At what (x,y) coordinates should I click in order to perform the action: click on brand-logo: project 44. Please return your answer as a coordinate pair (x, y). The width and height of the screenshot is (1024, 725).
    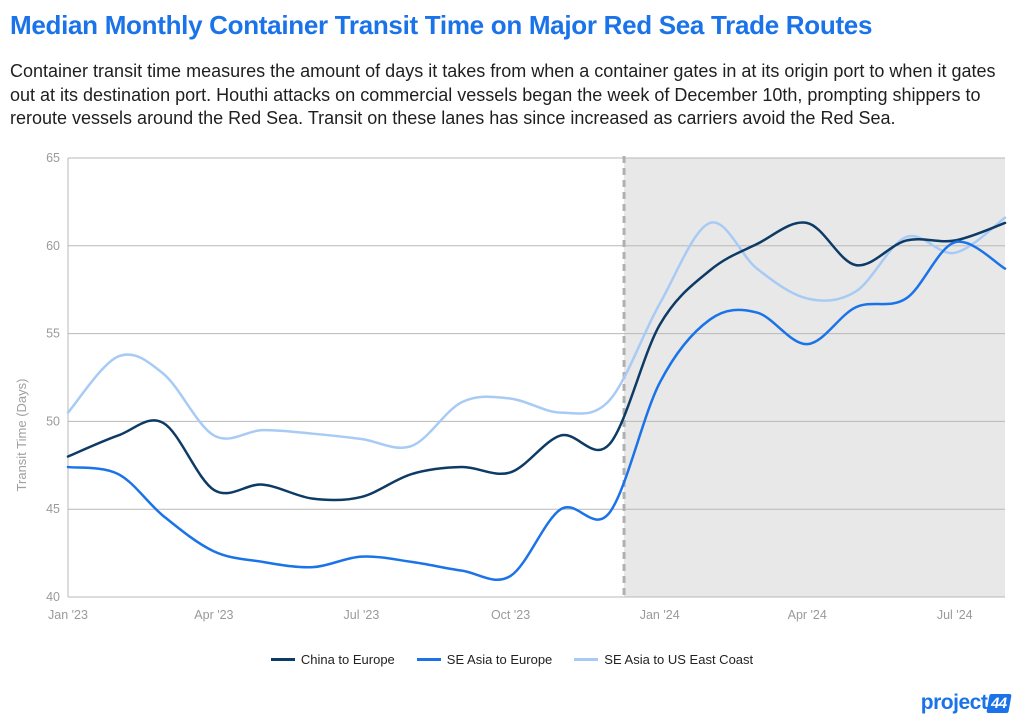
    Looking at the image, I should click on (966, 703).